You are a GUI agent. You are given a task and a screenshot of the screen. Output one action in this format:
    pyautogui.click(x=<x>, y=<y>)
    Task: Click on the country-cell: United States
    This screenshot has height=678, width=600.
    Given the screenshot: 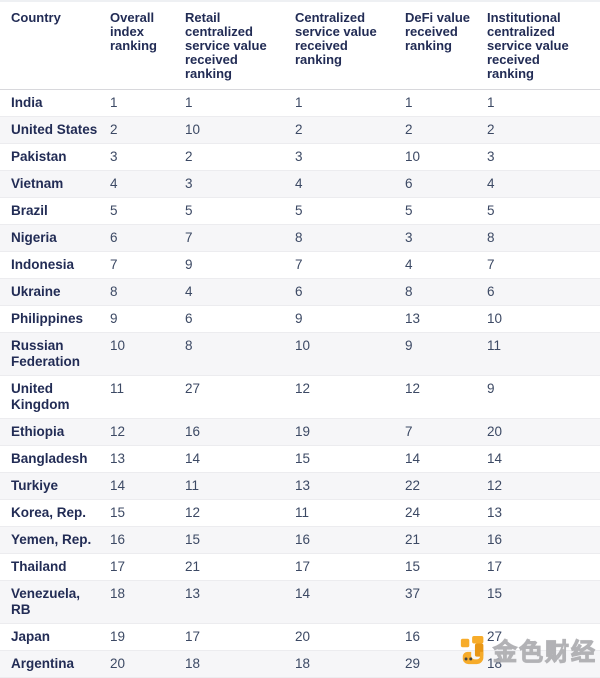 What is the action you would take?
    pyautogui.click(x=55, y=130)
    